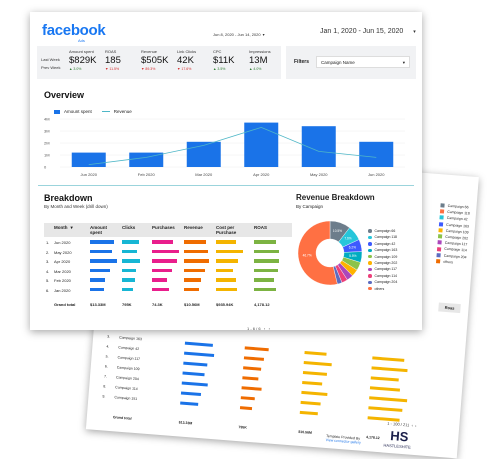 This screenshot has height=459, width=500. What do you see at coordinates (204, 174) in the screenshot?
I see `x-tick-label: Mar 2020` at bounding box center [204, 174].